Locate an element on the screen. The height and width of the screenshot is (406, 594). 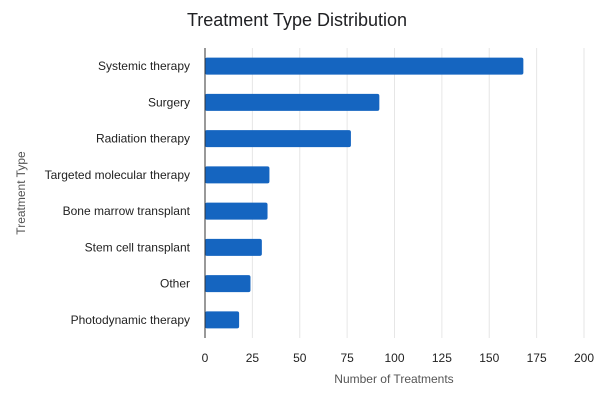
x-tick-label: 25 is located at coordinates (253, 358).